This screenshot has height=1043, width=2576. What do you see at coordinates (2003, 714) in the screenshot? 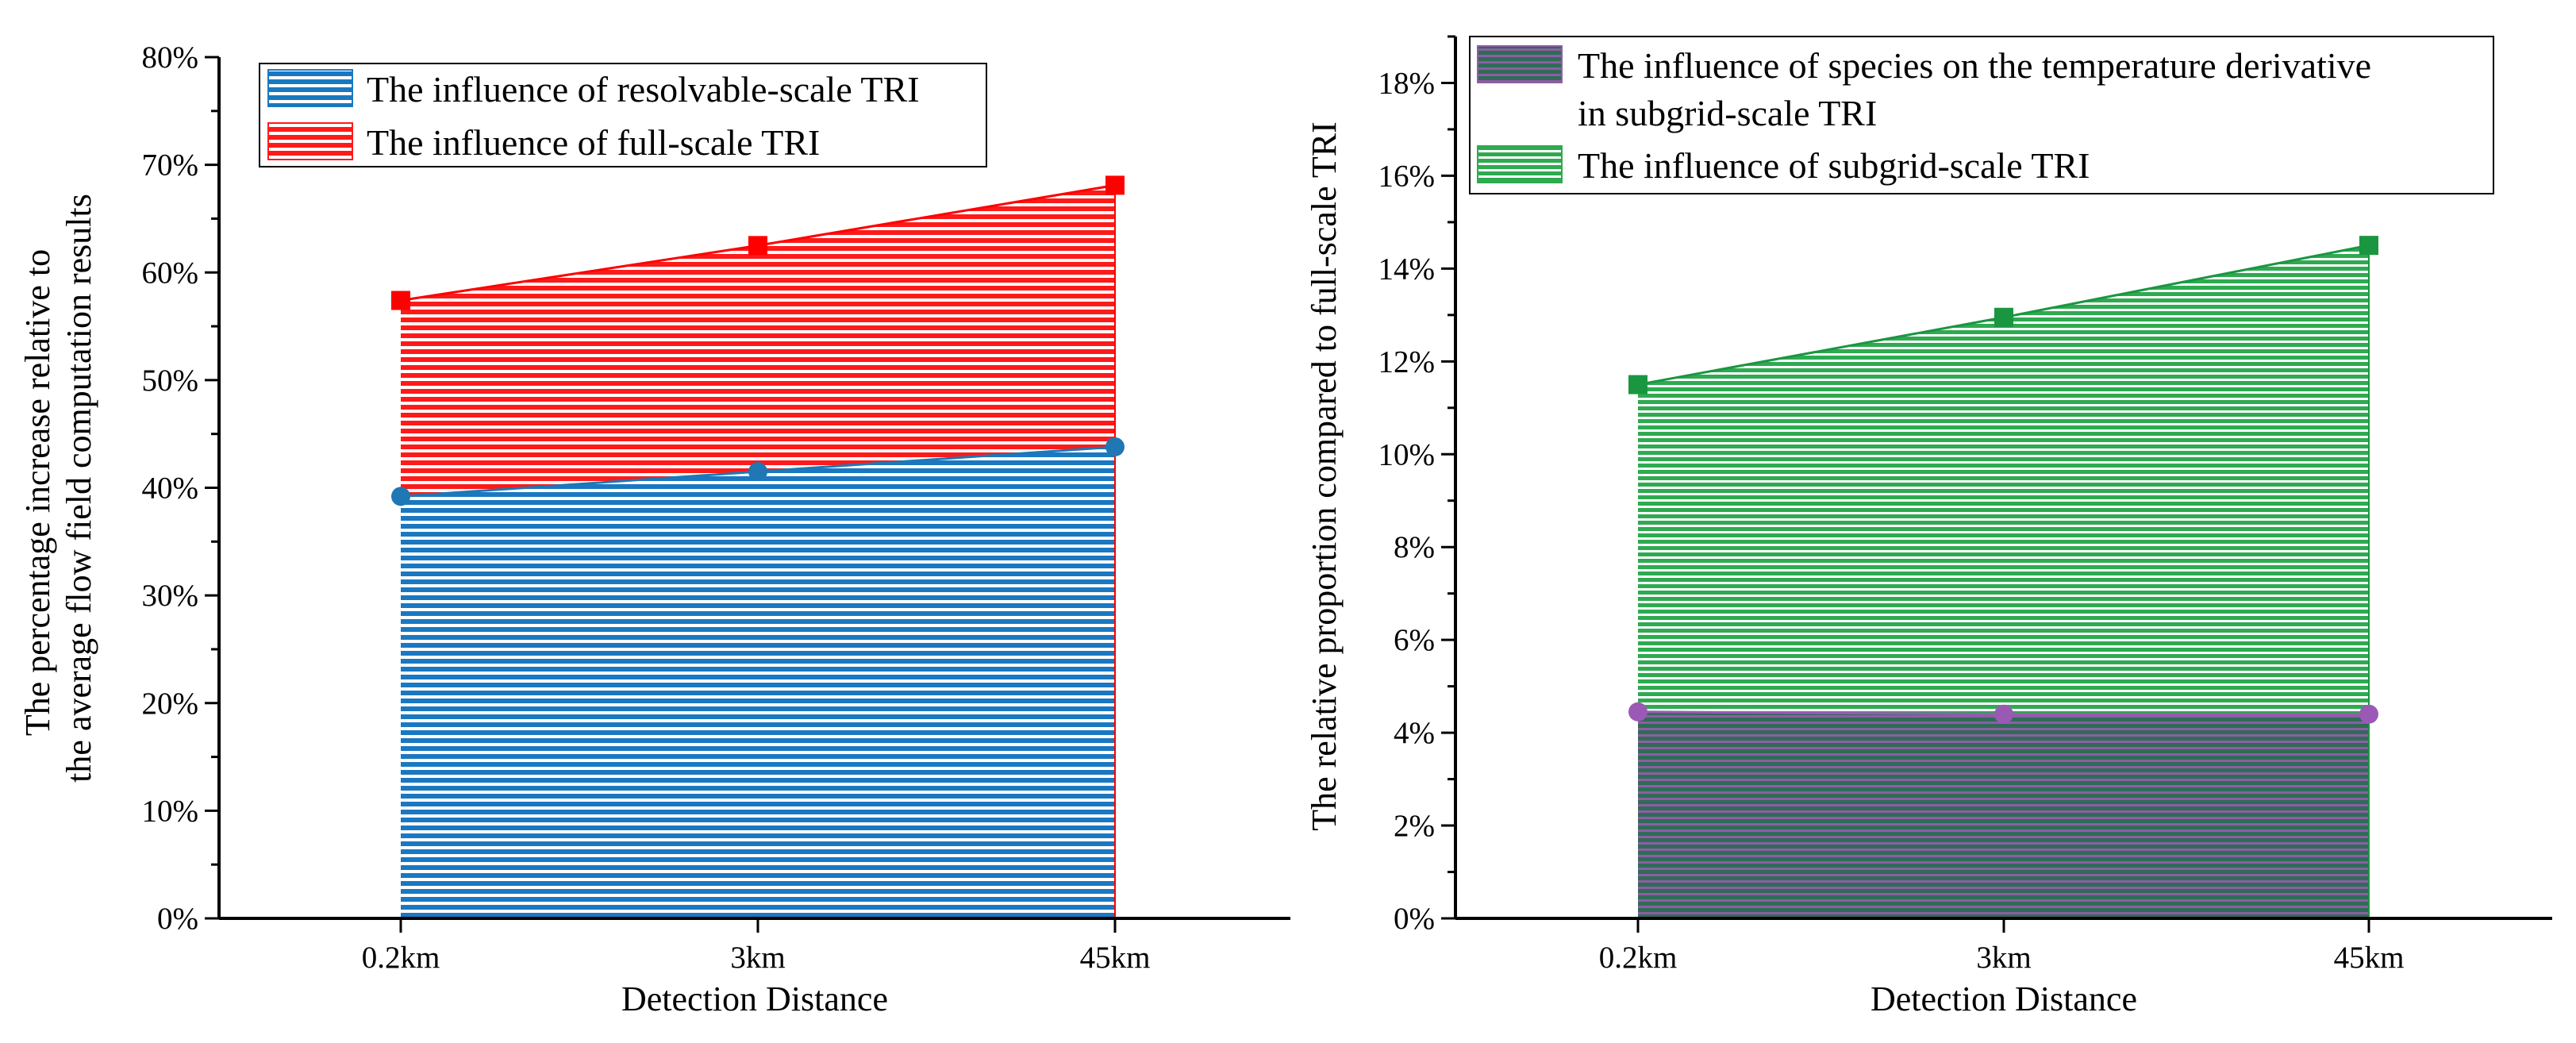
I see `marker-species-3km` at bounding box center [2003, 714].